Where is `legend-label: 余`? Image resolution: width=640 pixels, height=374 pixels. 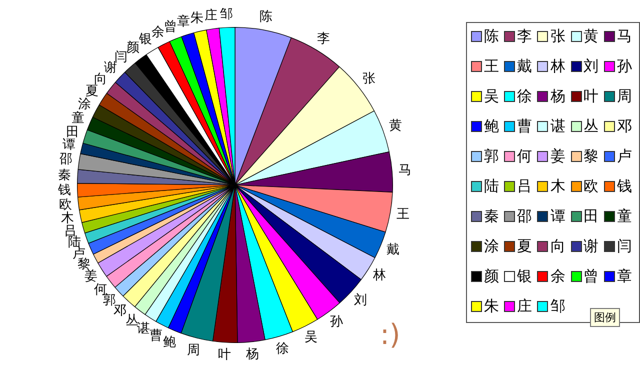
legend-label: 余 is located at coordinates (558, 276).